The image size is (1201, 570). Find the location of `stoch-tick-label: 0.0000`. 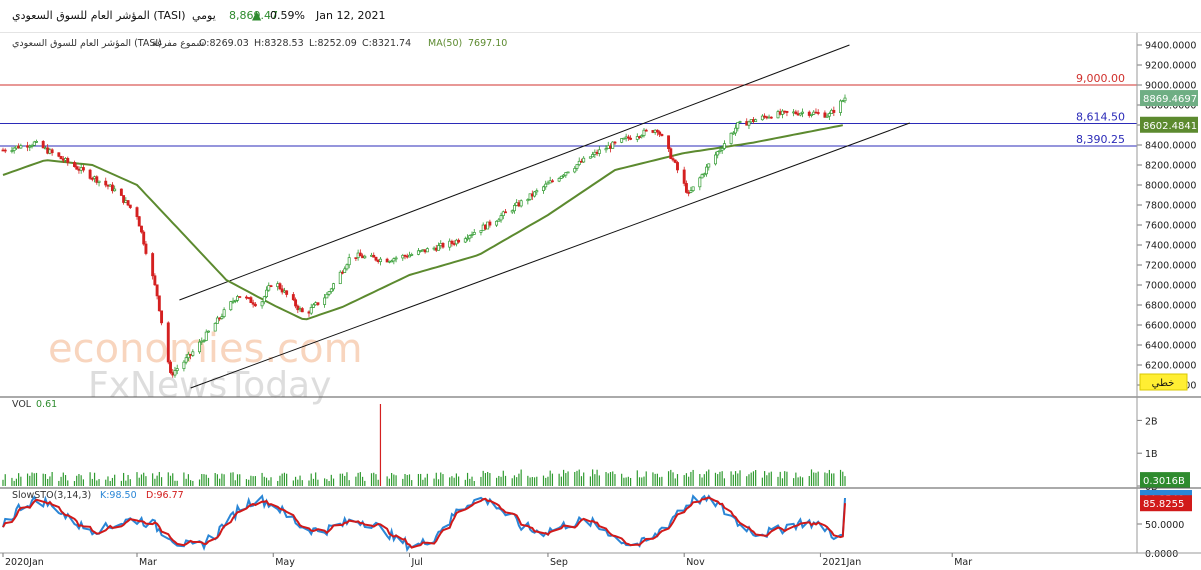

stoch-tick-label: 0.0000 is located at coordinates (1161, 554).